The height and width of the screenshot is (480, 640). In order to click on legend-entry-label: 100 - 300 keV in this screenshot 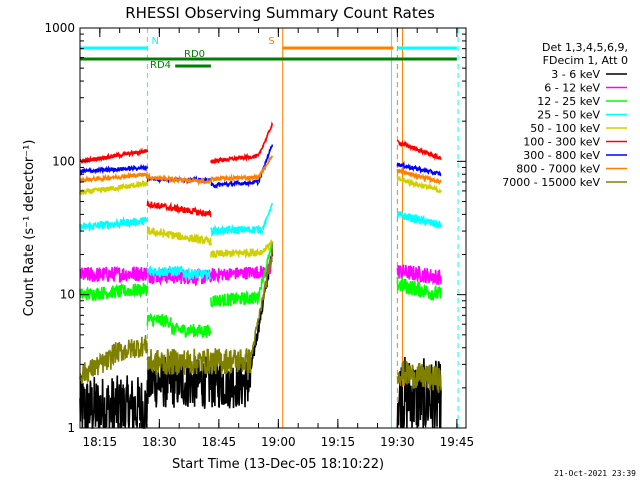, I will do `click(561, 142)`.